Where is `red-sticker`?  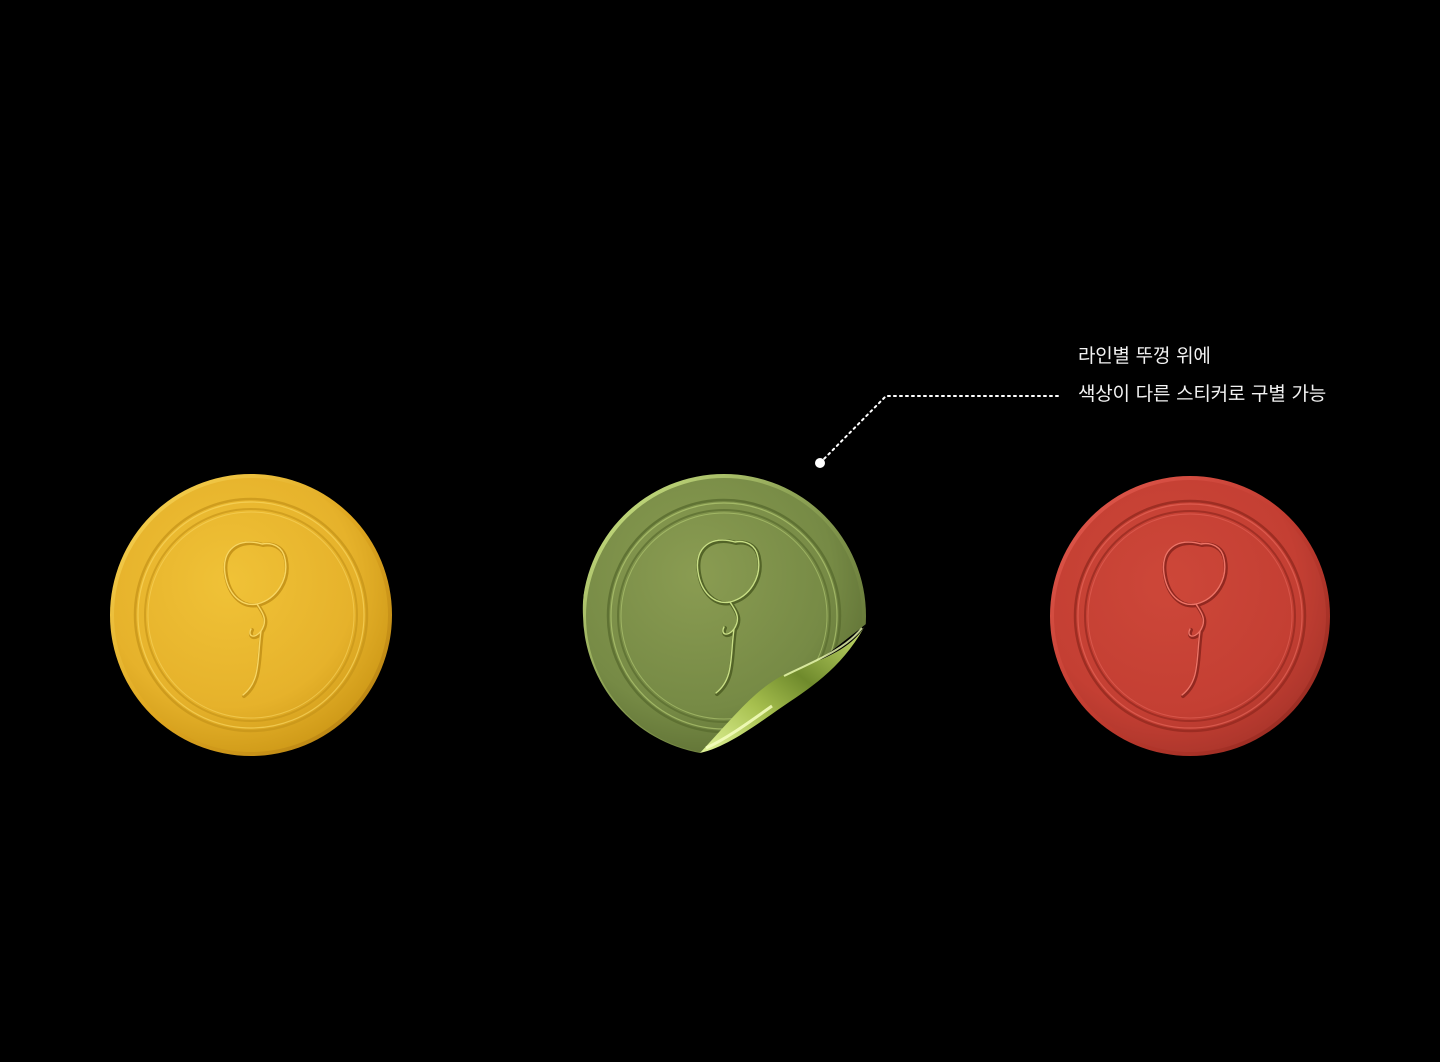 red-sticker is located at coordinates (1190, 616).